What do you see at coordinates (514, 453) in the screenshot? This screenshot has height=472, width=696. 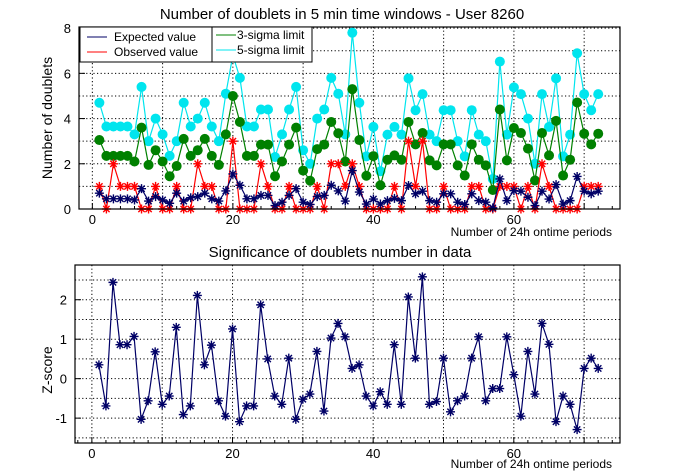 I see `x-tick-label: 60` at bounding box center [514, 453].